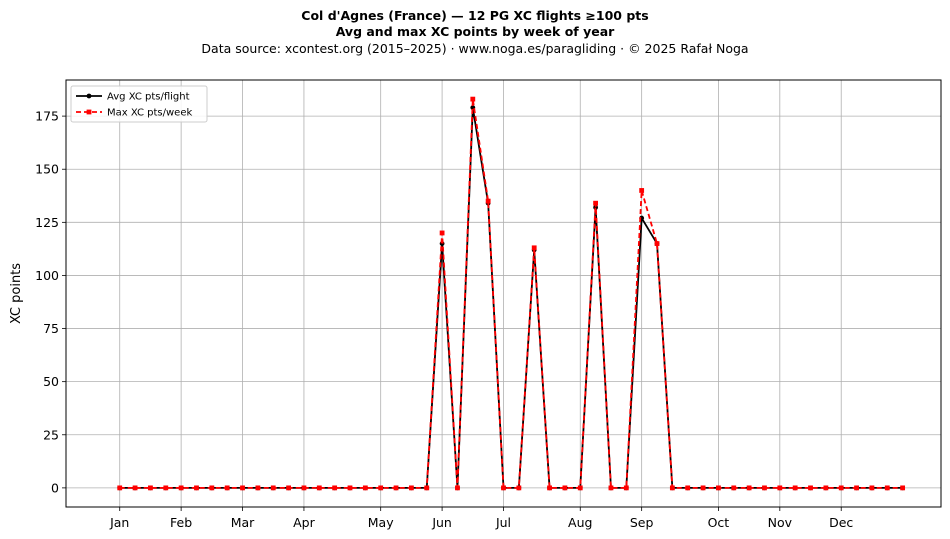 The height and width of the screenshot is (539, 950). I want to click on y-tick-label: 50, so click(51, 381).